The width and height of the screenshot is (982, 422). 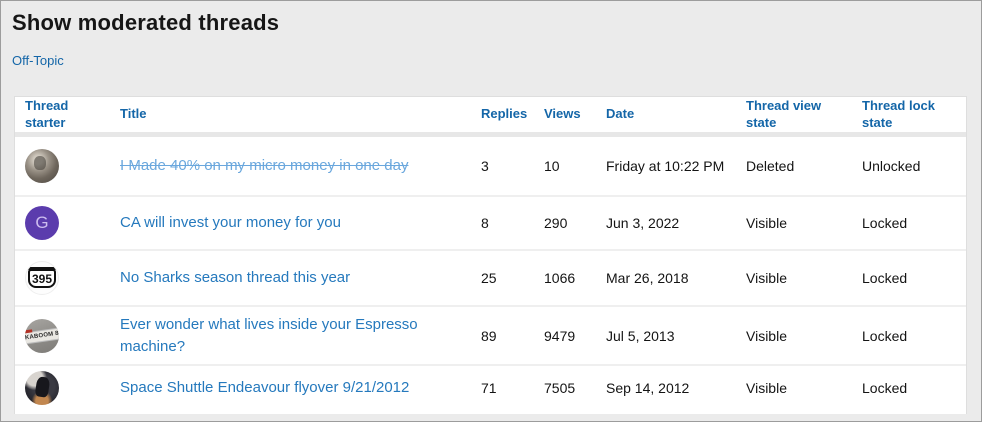 I want to click on view-state-cell: Deleted, so click(x=770, y=166).